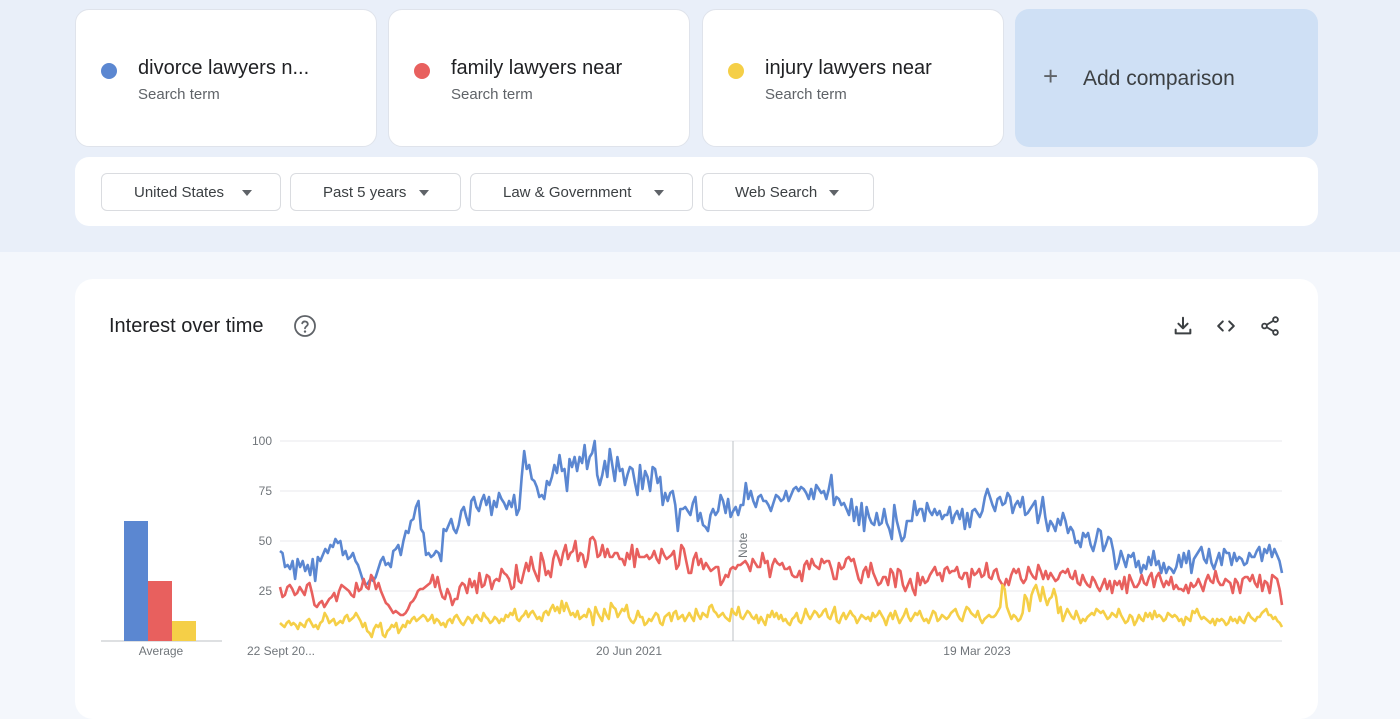 The height and width of the screenshot is (719, 1400). I want to click on y-tick-label: 50, so click(266, 541).